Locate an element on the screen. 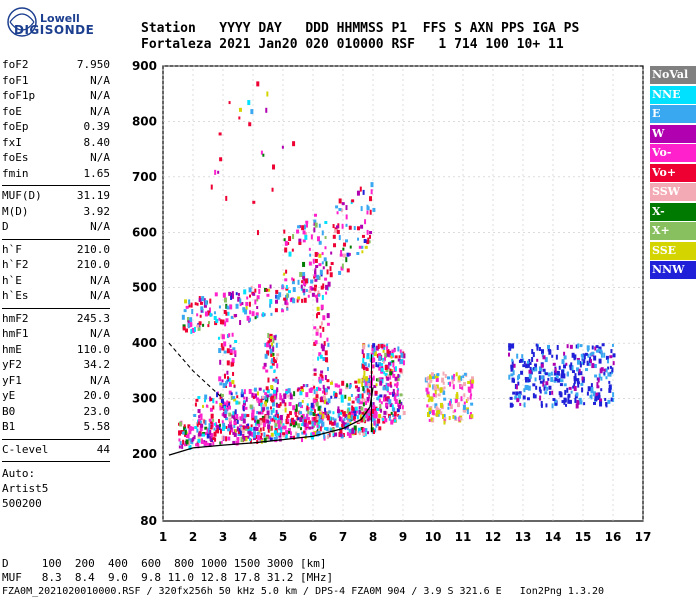 Image resolution: width=700 pixels, height=600 pixels. param-row-d: D N/A is located at coordinates (57, 228).